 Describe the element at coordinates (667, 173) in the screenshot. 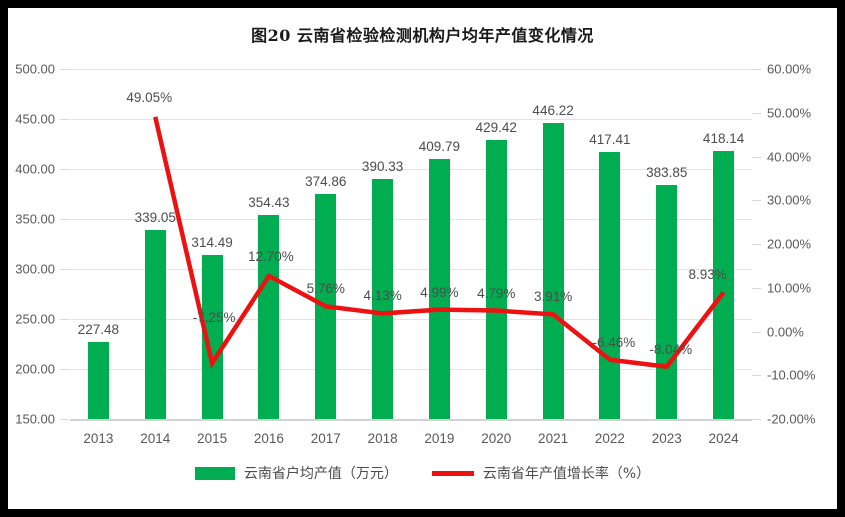

I see `bar-value-label: 383.85` at that location.